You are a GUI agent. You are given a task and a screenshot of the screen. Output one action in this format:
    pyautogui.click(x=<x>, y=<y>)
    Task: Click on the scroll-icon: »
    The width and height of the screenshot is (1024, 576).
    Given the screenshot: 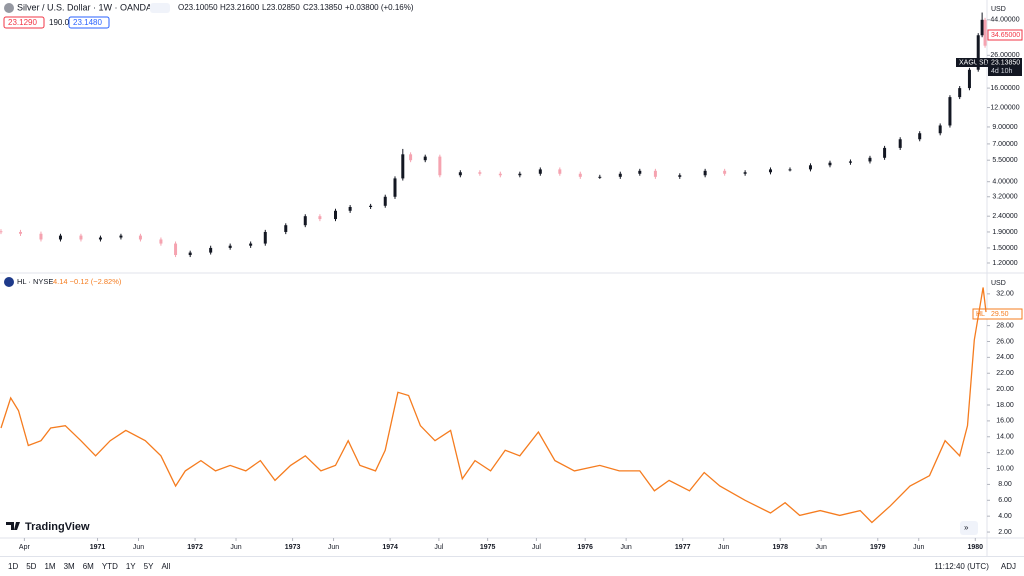 What is the action you would take?
    pyautogui.click(x=966, y=527)
    